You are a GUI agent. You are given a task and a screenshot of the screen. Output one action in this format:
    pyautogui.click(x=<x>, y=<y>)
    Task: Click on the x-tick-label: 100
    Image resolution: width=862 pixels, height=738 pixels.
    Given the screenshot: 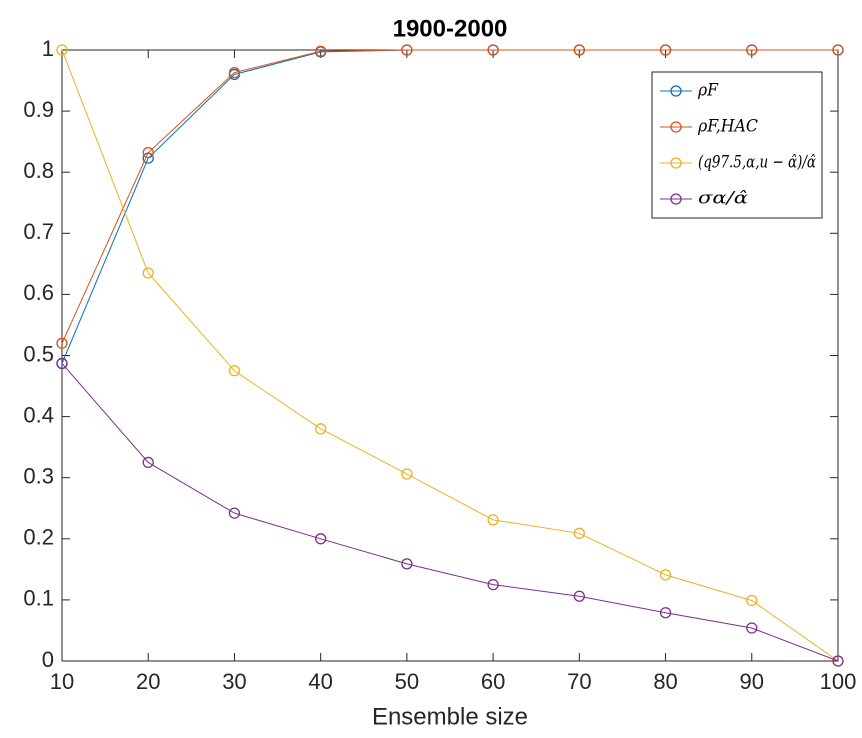 What is the action you would take?
    pyautogui.click(x=838, y=681)
    